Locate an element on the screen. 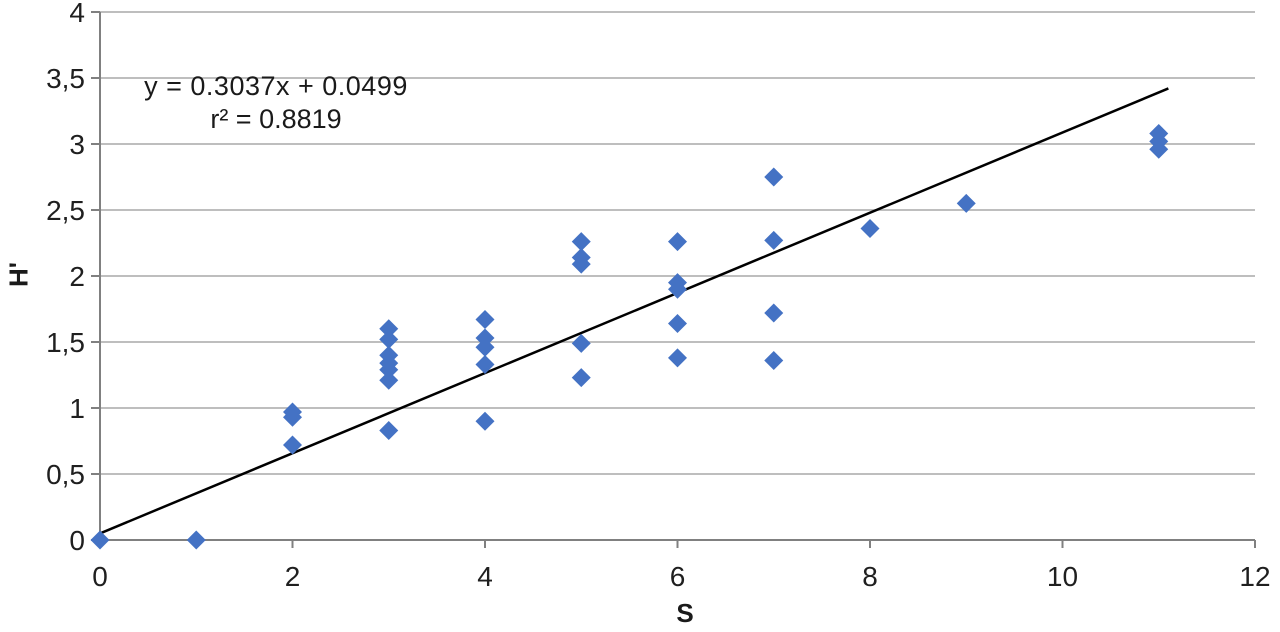  x-tick-label: 2 is located at coordinates (293, 576).